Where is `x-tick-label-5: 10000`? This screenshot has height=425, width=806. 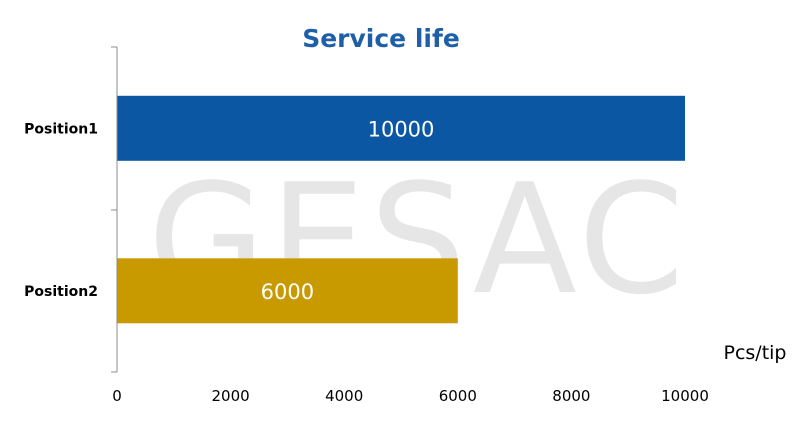
x-tick-label-5: 10000 is located at coordinates (685, 396).